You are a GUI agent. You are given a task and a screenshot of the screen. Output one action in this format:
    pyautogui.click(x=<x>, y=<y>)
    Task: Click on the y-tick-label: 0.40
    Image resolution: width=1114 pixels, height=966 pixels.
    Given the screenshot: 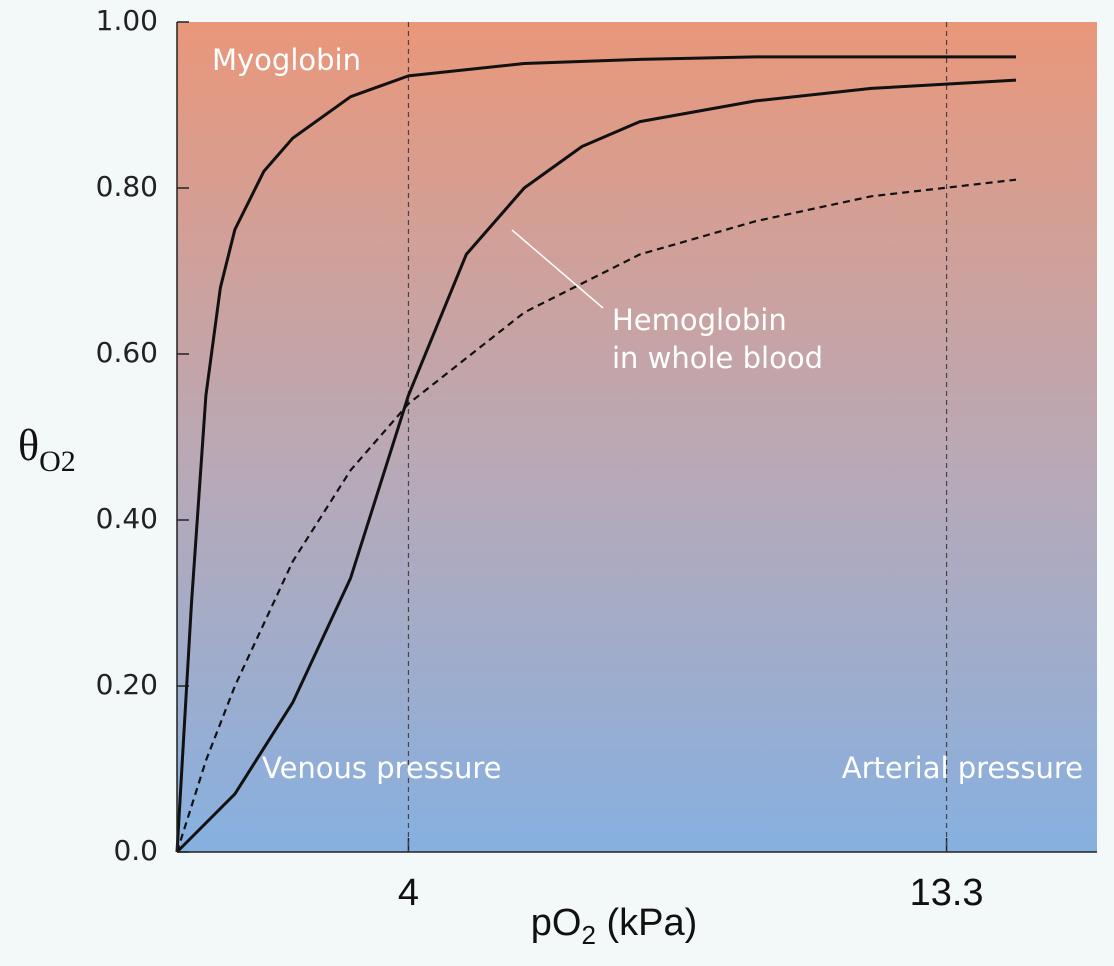 What is the action you would take?
    pyautogui.click(x=127, y=518)
    